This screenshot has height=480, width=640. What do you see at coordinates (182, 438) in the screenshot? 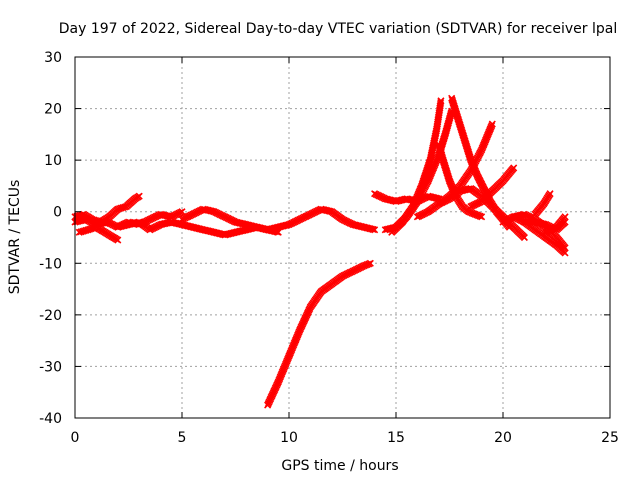
I see `x-tick-label: 5` at bounding box center [182, 438].